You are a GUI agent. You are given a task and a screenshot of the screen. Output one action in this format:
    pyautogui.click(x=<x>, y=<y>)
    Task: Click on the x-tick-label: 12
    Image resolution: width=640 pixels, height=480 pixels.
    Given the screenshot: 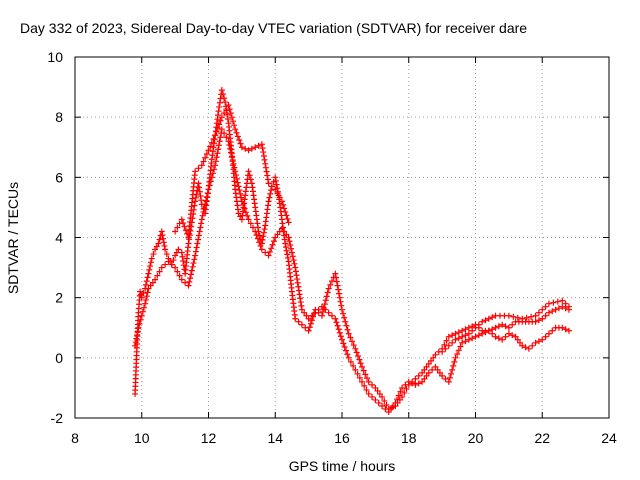 What is the action you would take?
    pyautogui.click(x=209, y=438)
    